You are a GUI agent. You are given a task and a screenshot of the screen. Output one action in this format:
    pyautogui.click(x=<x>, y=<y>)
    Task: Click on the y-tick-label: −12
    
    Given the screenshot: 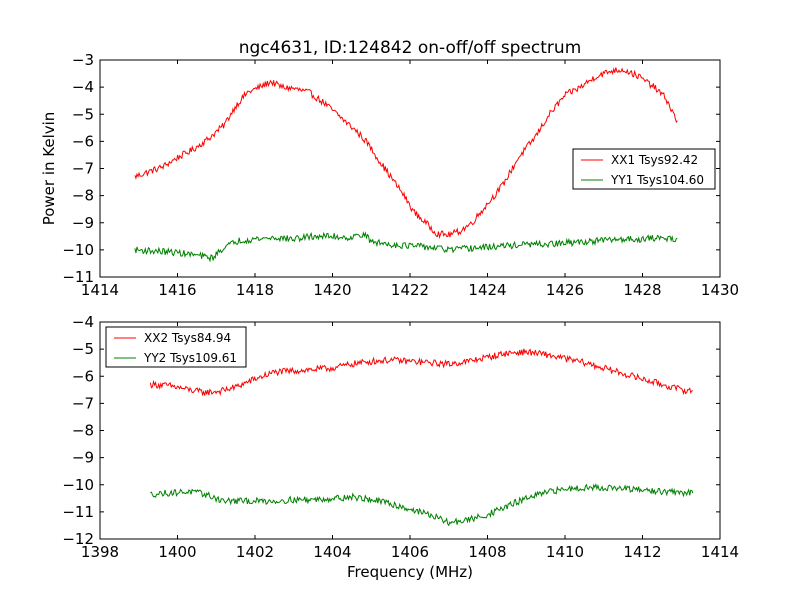 What is the action you would take?
    pyautogui.click(x=78, y=539)
    